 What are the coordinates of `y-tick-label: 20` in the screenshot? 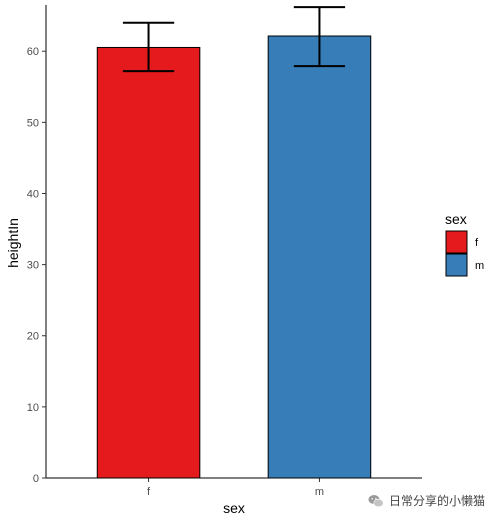 It's located at (33, 337).